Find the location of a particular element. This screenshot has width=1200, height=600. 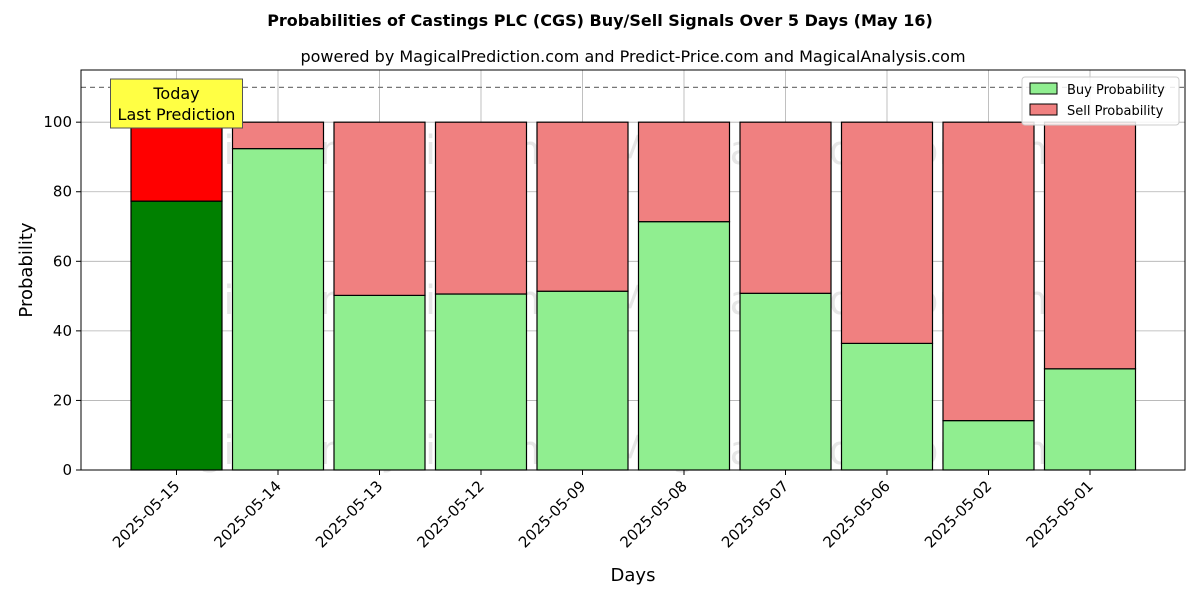

x-tick-label: 2025-05-14 is located at coordinates (247, 514).